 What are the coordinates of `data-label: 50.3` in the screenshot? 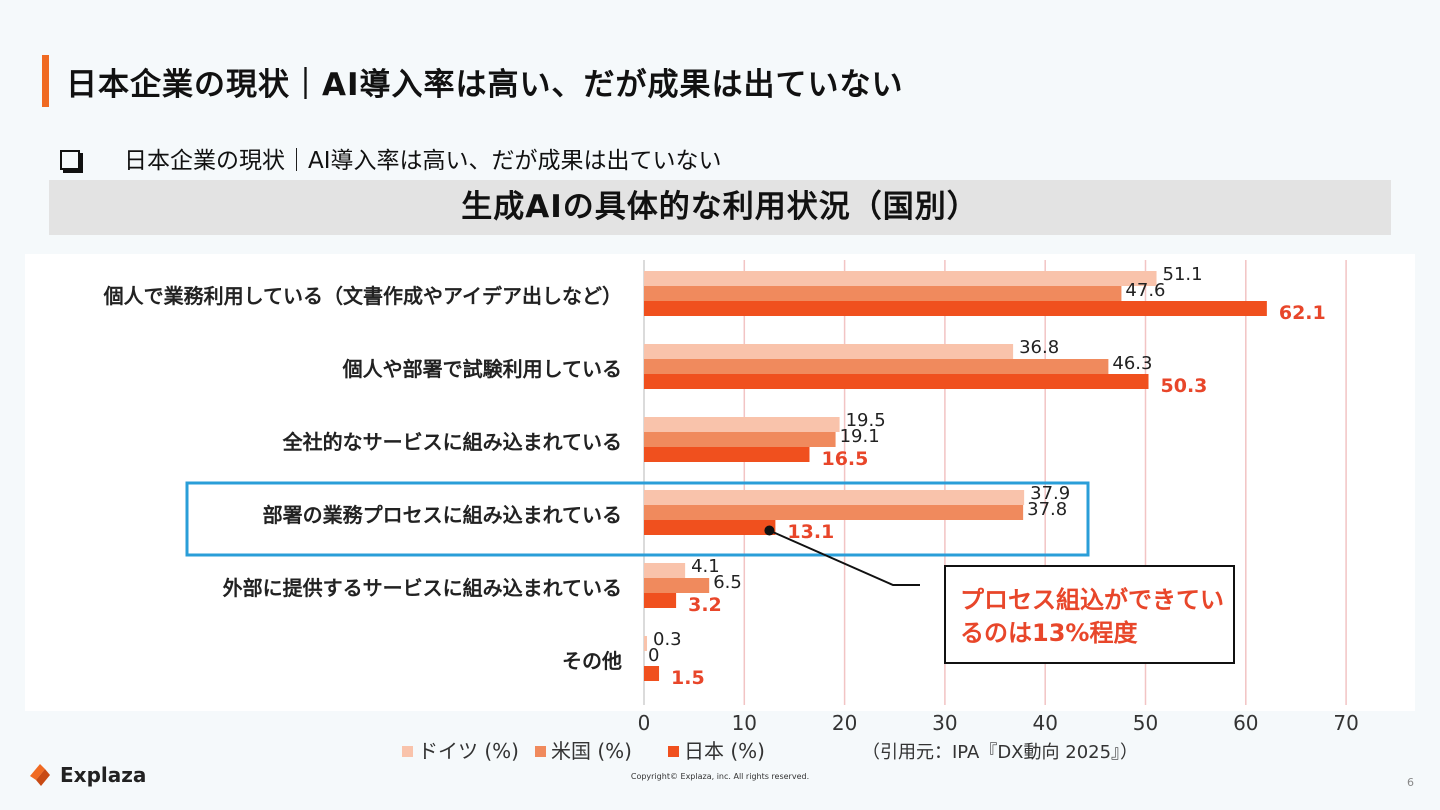 It's located at (1184, 386).